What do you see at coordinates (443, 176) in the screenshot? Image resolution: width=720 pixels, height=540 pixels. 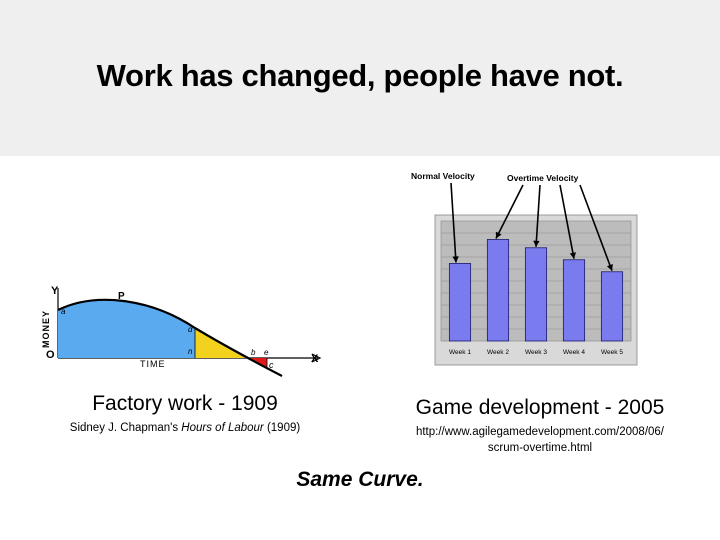 I see `normal-velocity-label: Normal Velocity` at bounding box center [443, 176].